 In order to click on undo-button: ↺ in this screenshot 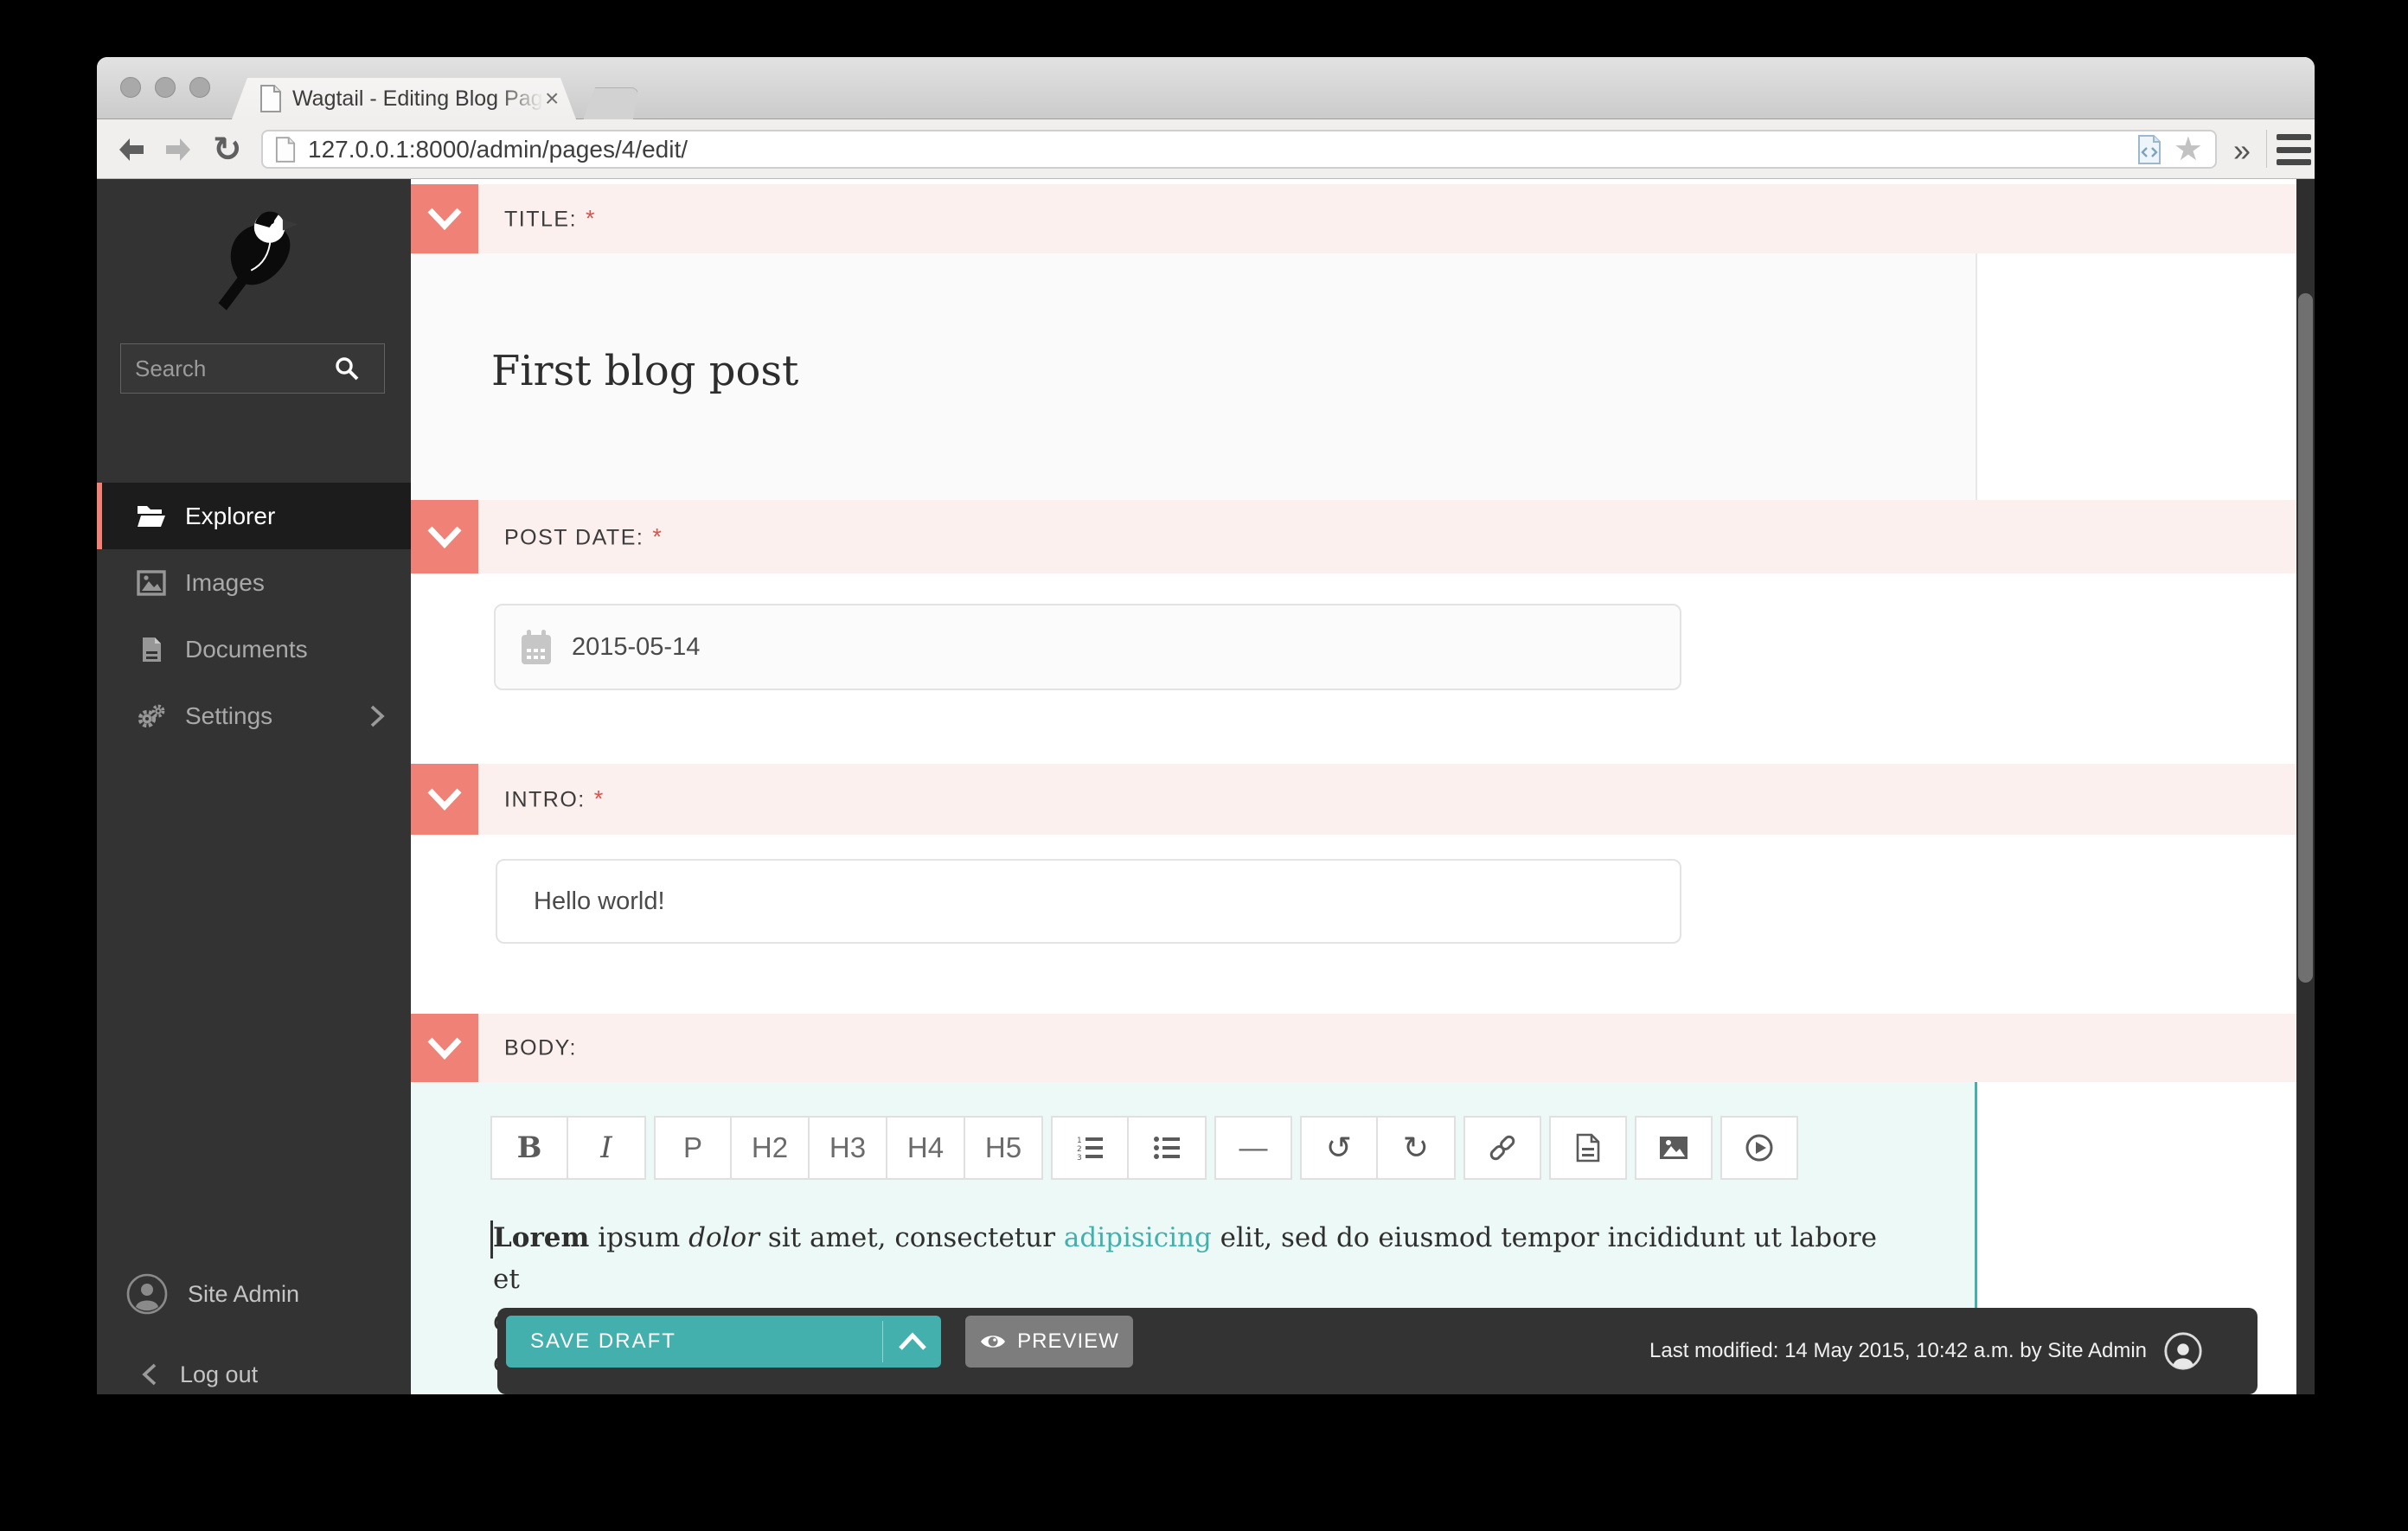, I will do `click(1339, 1148)`.